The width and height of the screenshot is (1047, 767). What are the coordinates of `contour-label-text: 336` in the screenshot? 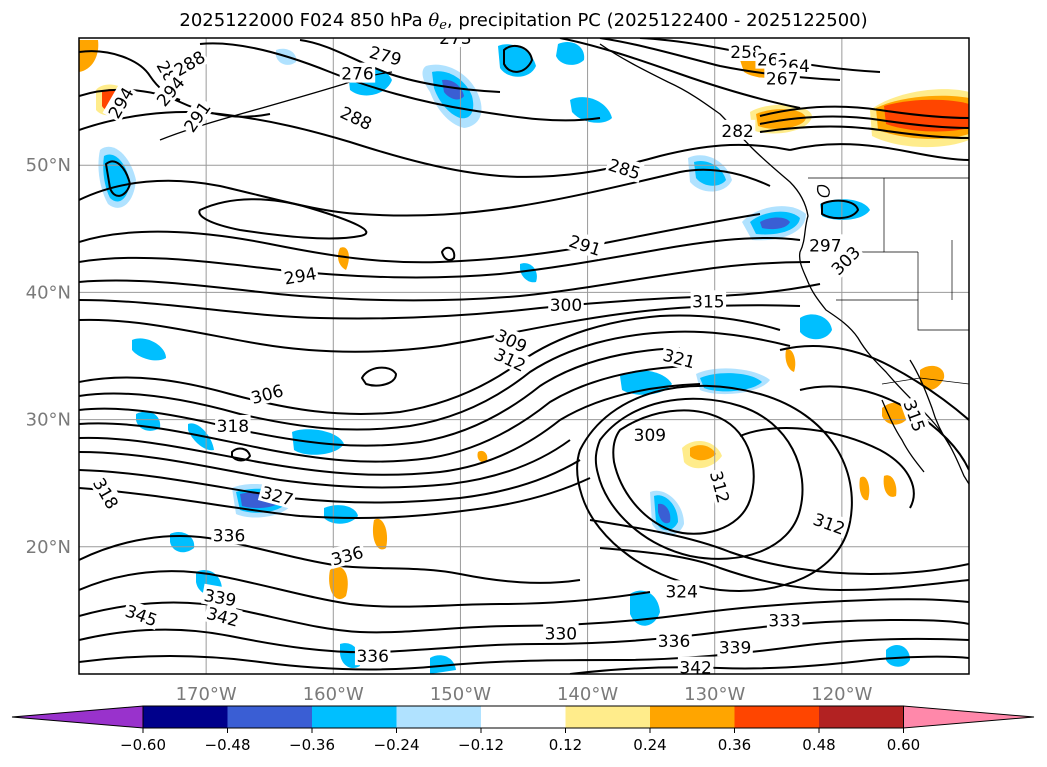 It's located at (372, 657).